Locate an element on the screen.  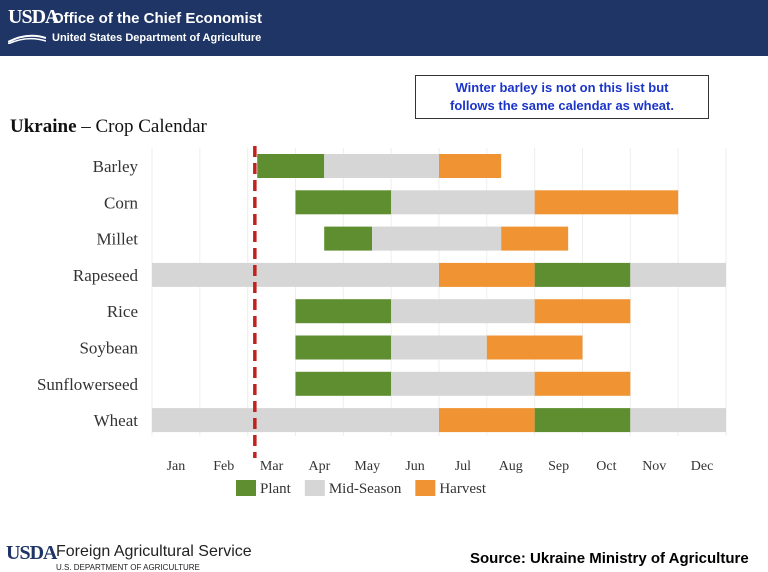
legend-swatch-harvest is located at coordinates (425, 488).